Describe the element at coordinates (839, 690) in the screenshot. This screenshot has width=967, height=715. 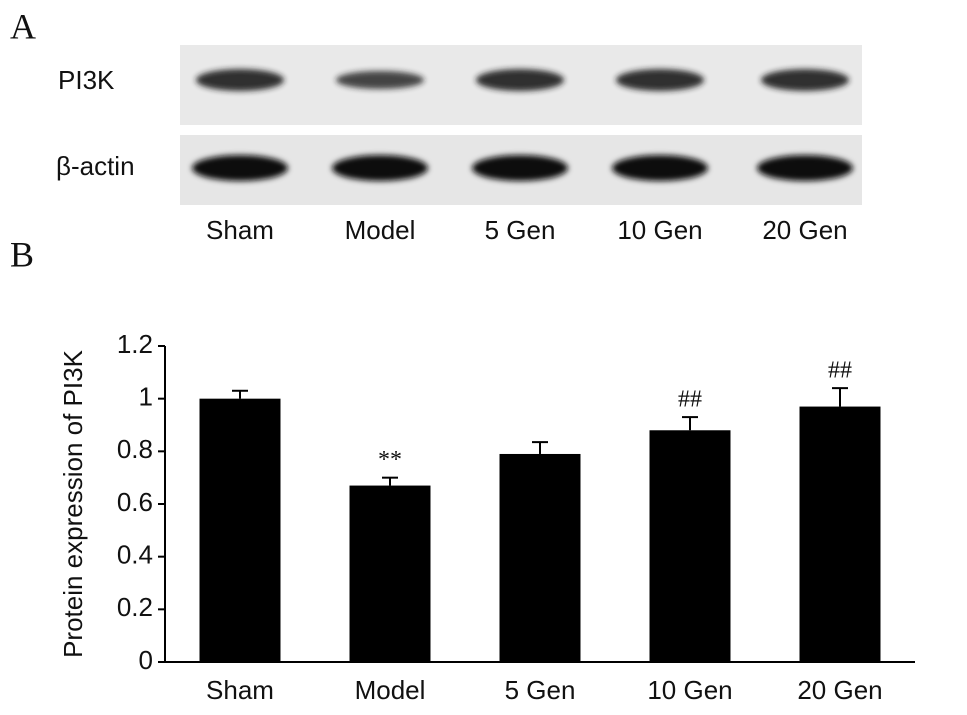
I see `x-tick-label: 20 Gen` at that location.